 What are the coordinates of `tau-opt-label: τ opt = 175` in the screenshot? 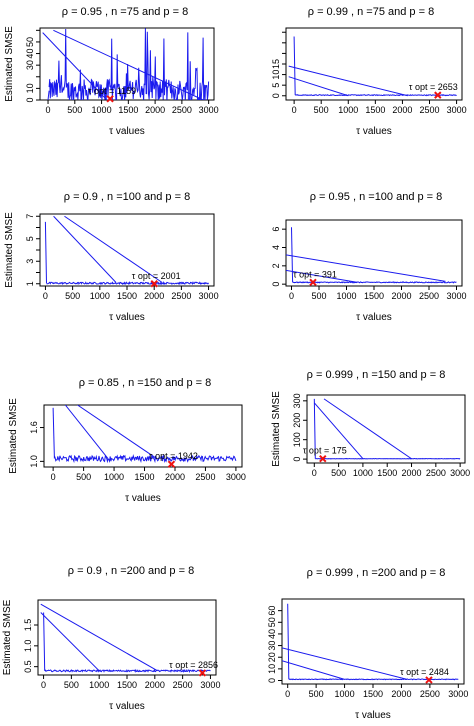 It's located at (325, 451).